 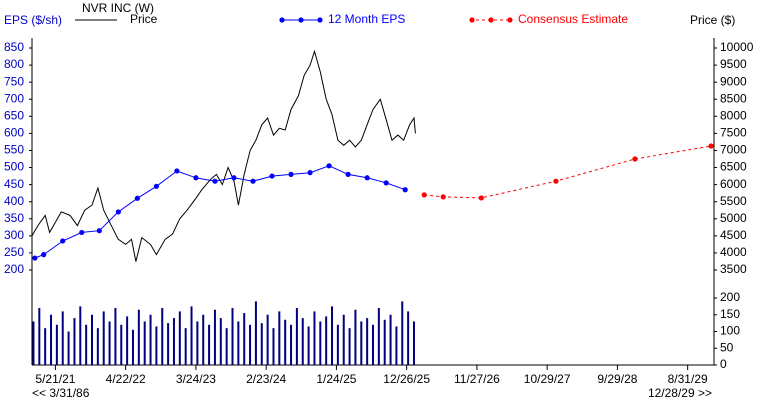 I want to click on x-tick-label: 8/31/29, so click(x=688, y=379).